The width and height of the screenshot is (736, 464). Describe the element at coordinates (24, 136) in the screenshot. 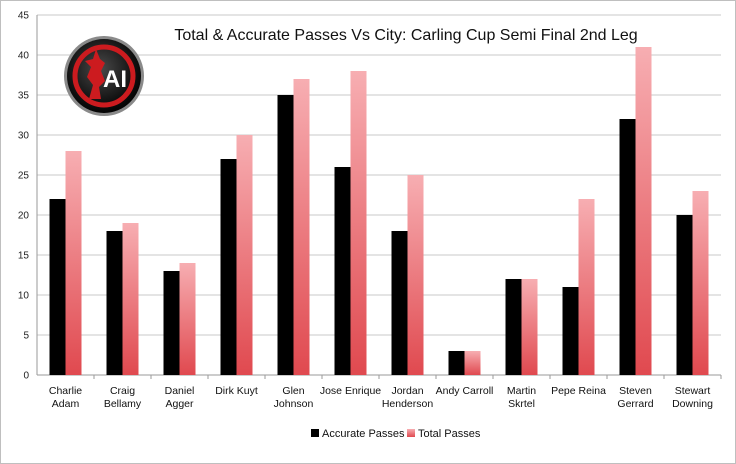

I see `y-tick-label: 30` at that location.